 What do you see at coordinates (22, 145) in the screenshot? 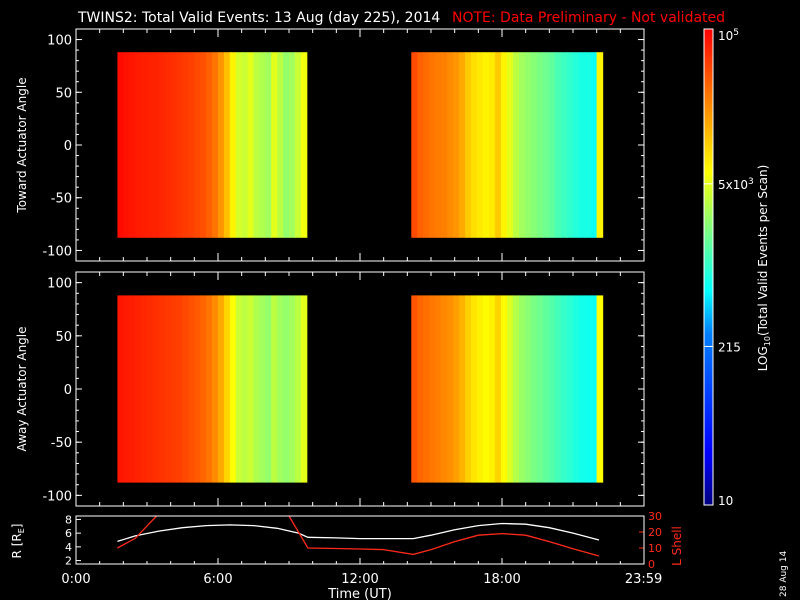
I see `toward-y-axis-label: Toward Actuator Angle` at bounding box center [22, 145].